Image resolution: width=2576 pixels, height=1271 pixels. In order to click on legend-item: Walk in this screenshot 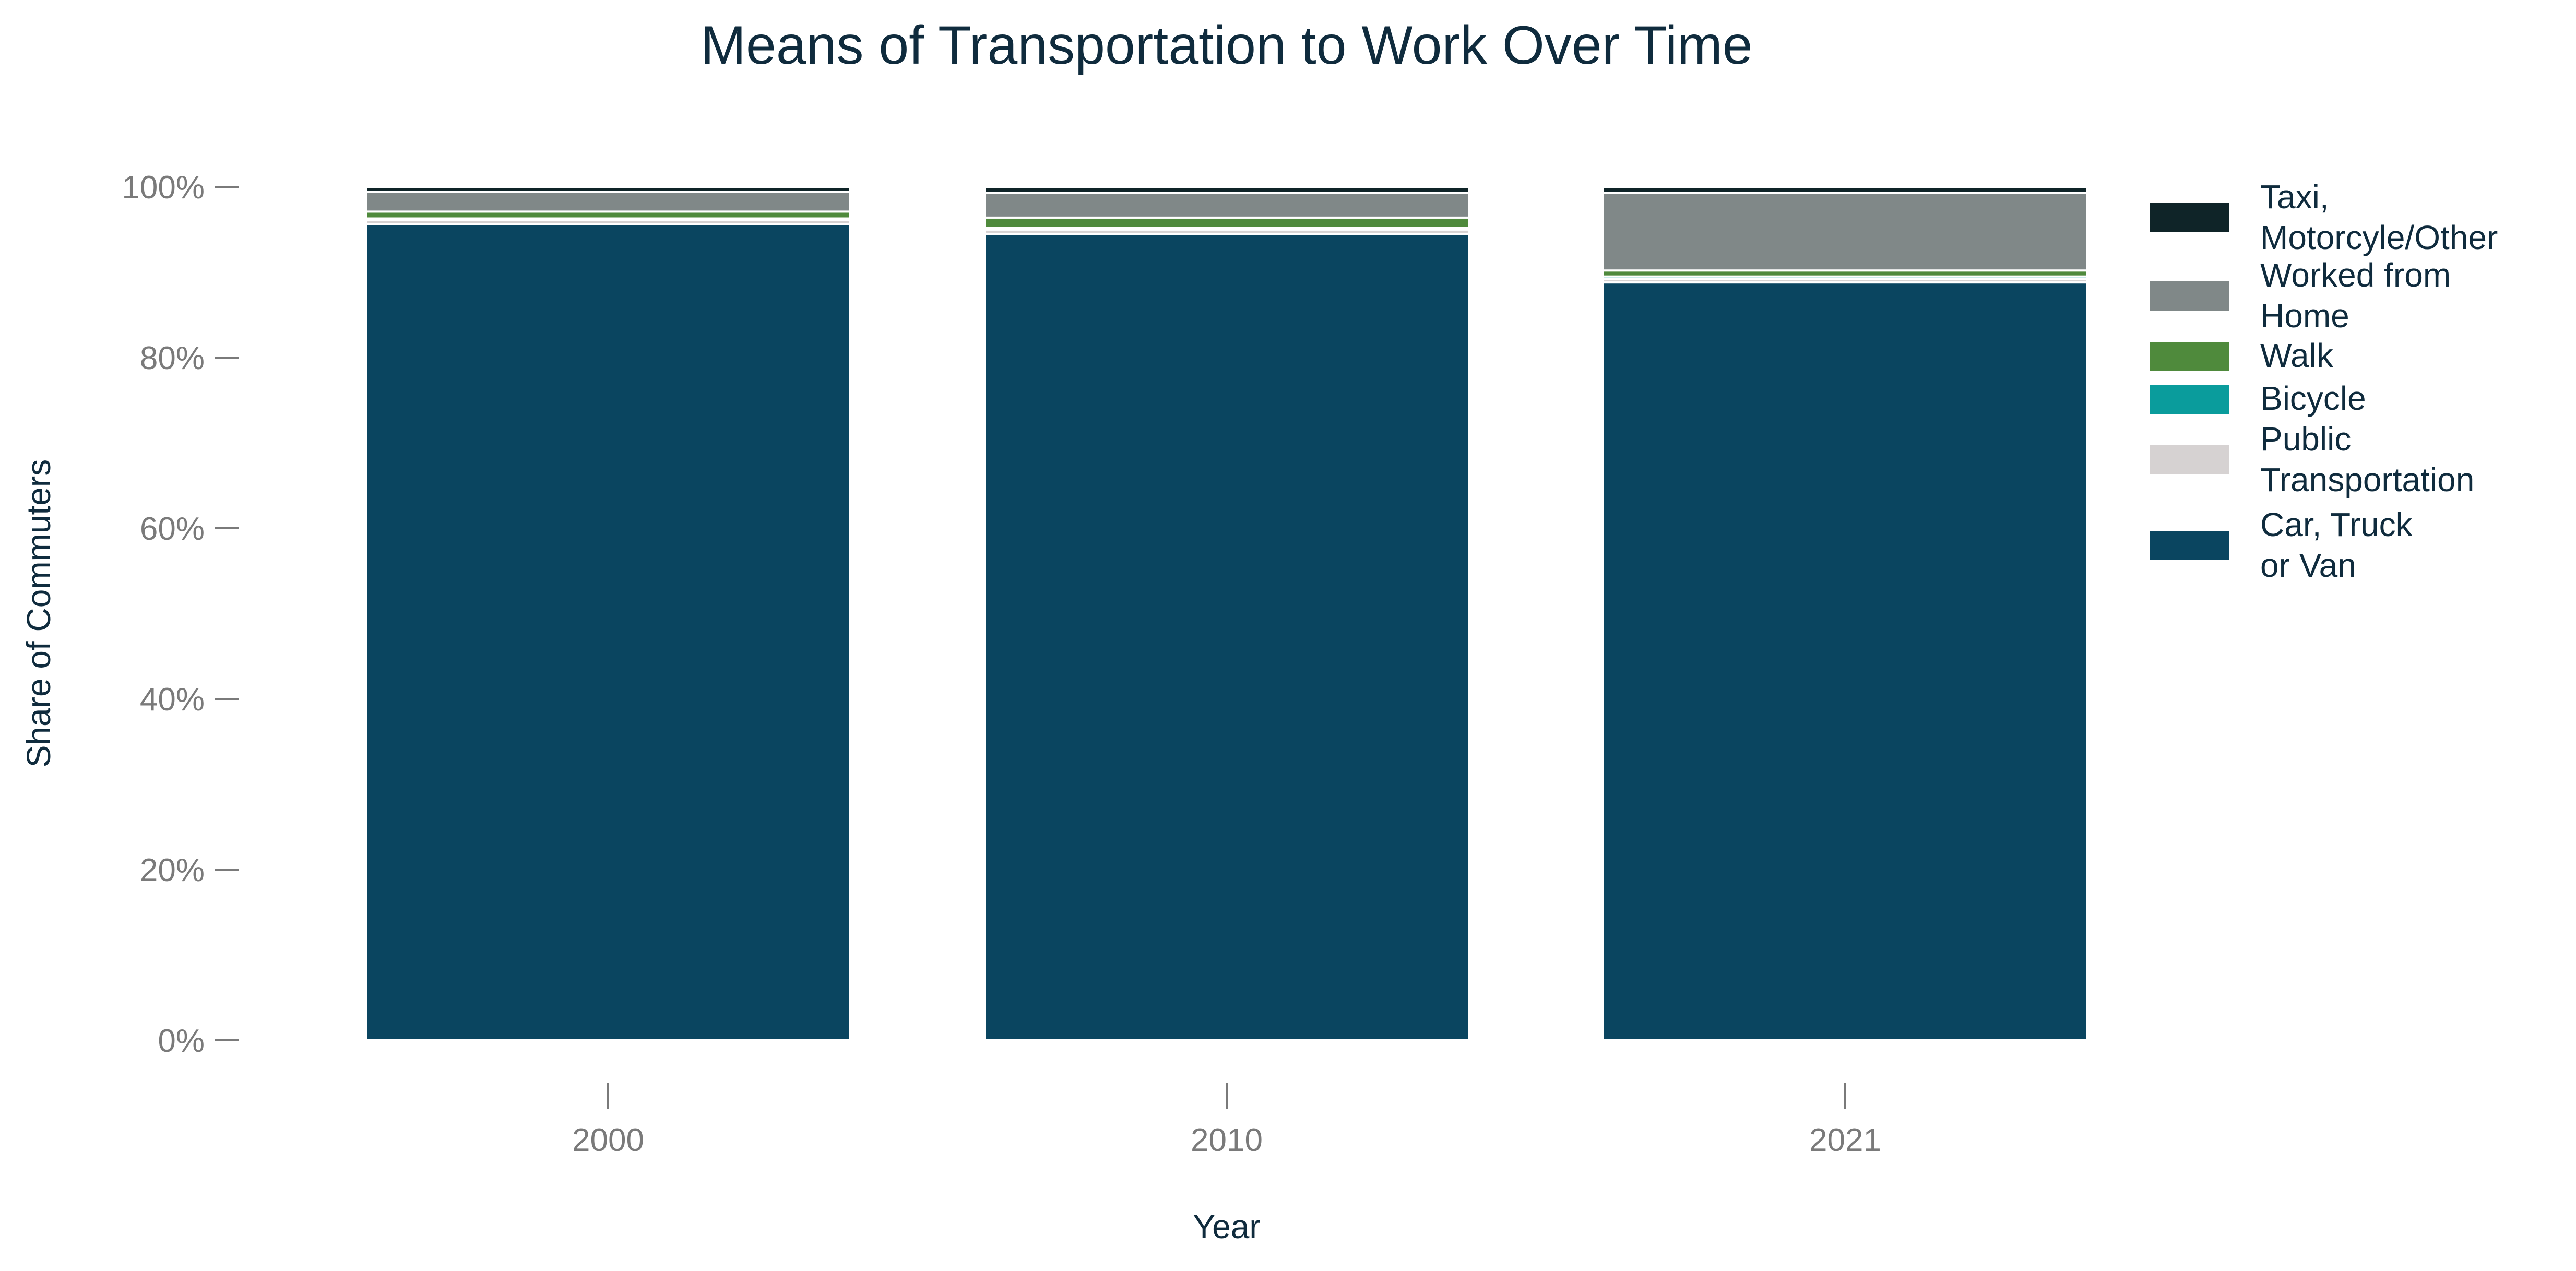, I will do `click(2242, 355)`.